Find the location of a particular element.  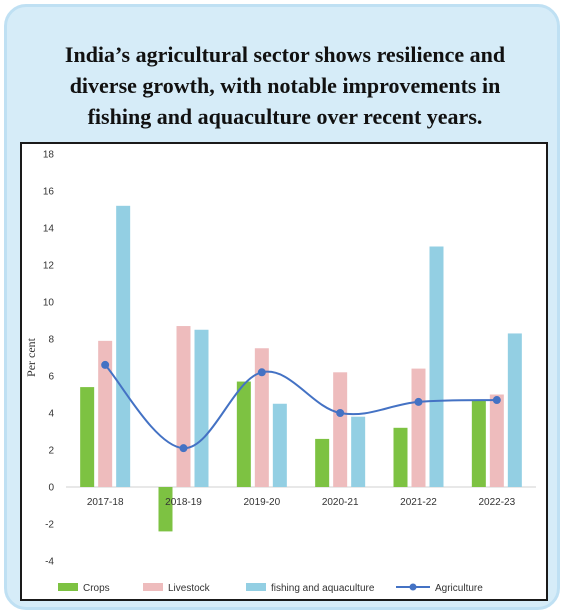

x-tick-label: 2021-22 is located at coordinates (418, 502).